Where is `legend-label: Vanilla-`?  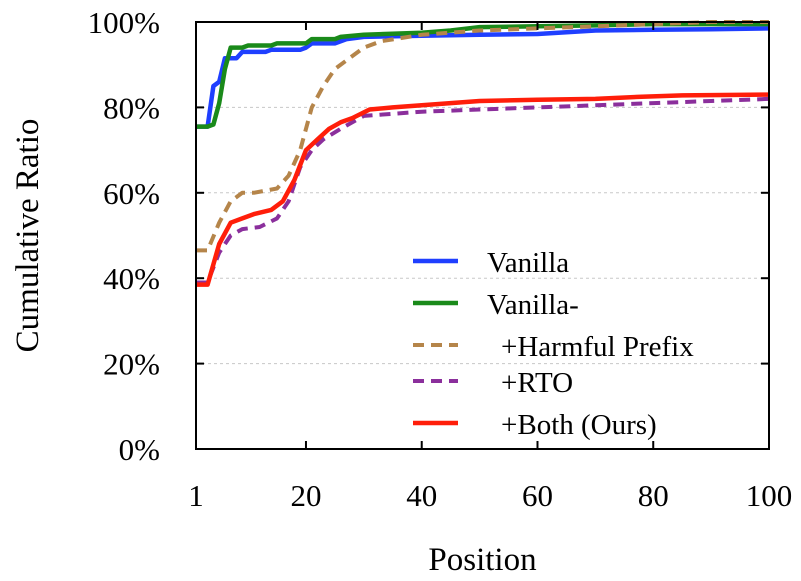 legend-label: Vanilla- is located at coordinates (533, 305).